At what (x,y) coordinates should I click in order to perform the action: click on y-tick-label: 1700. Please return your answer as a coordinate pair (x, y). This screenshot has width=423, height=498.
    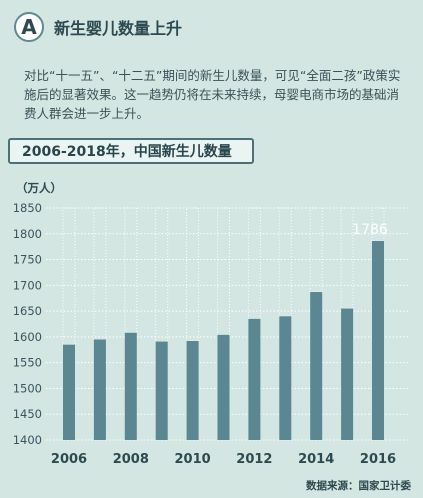
    Looking at the image, I should click on (27, 285).